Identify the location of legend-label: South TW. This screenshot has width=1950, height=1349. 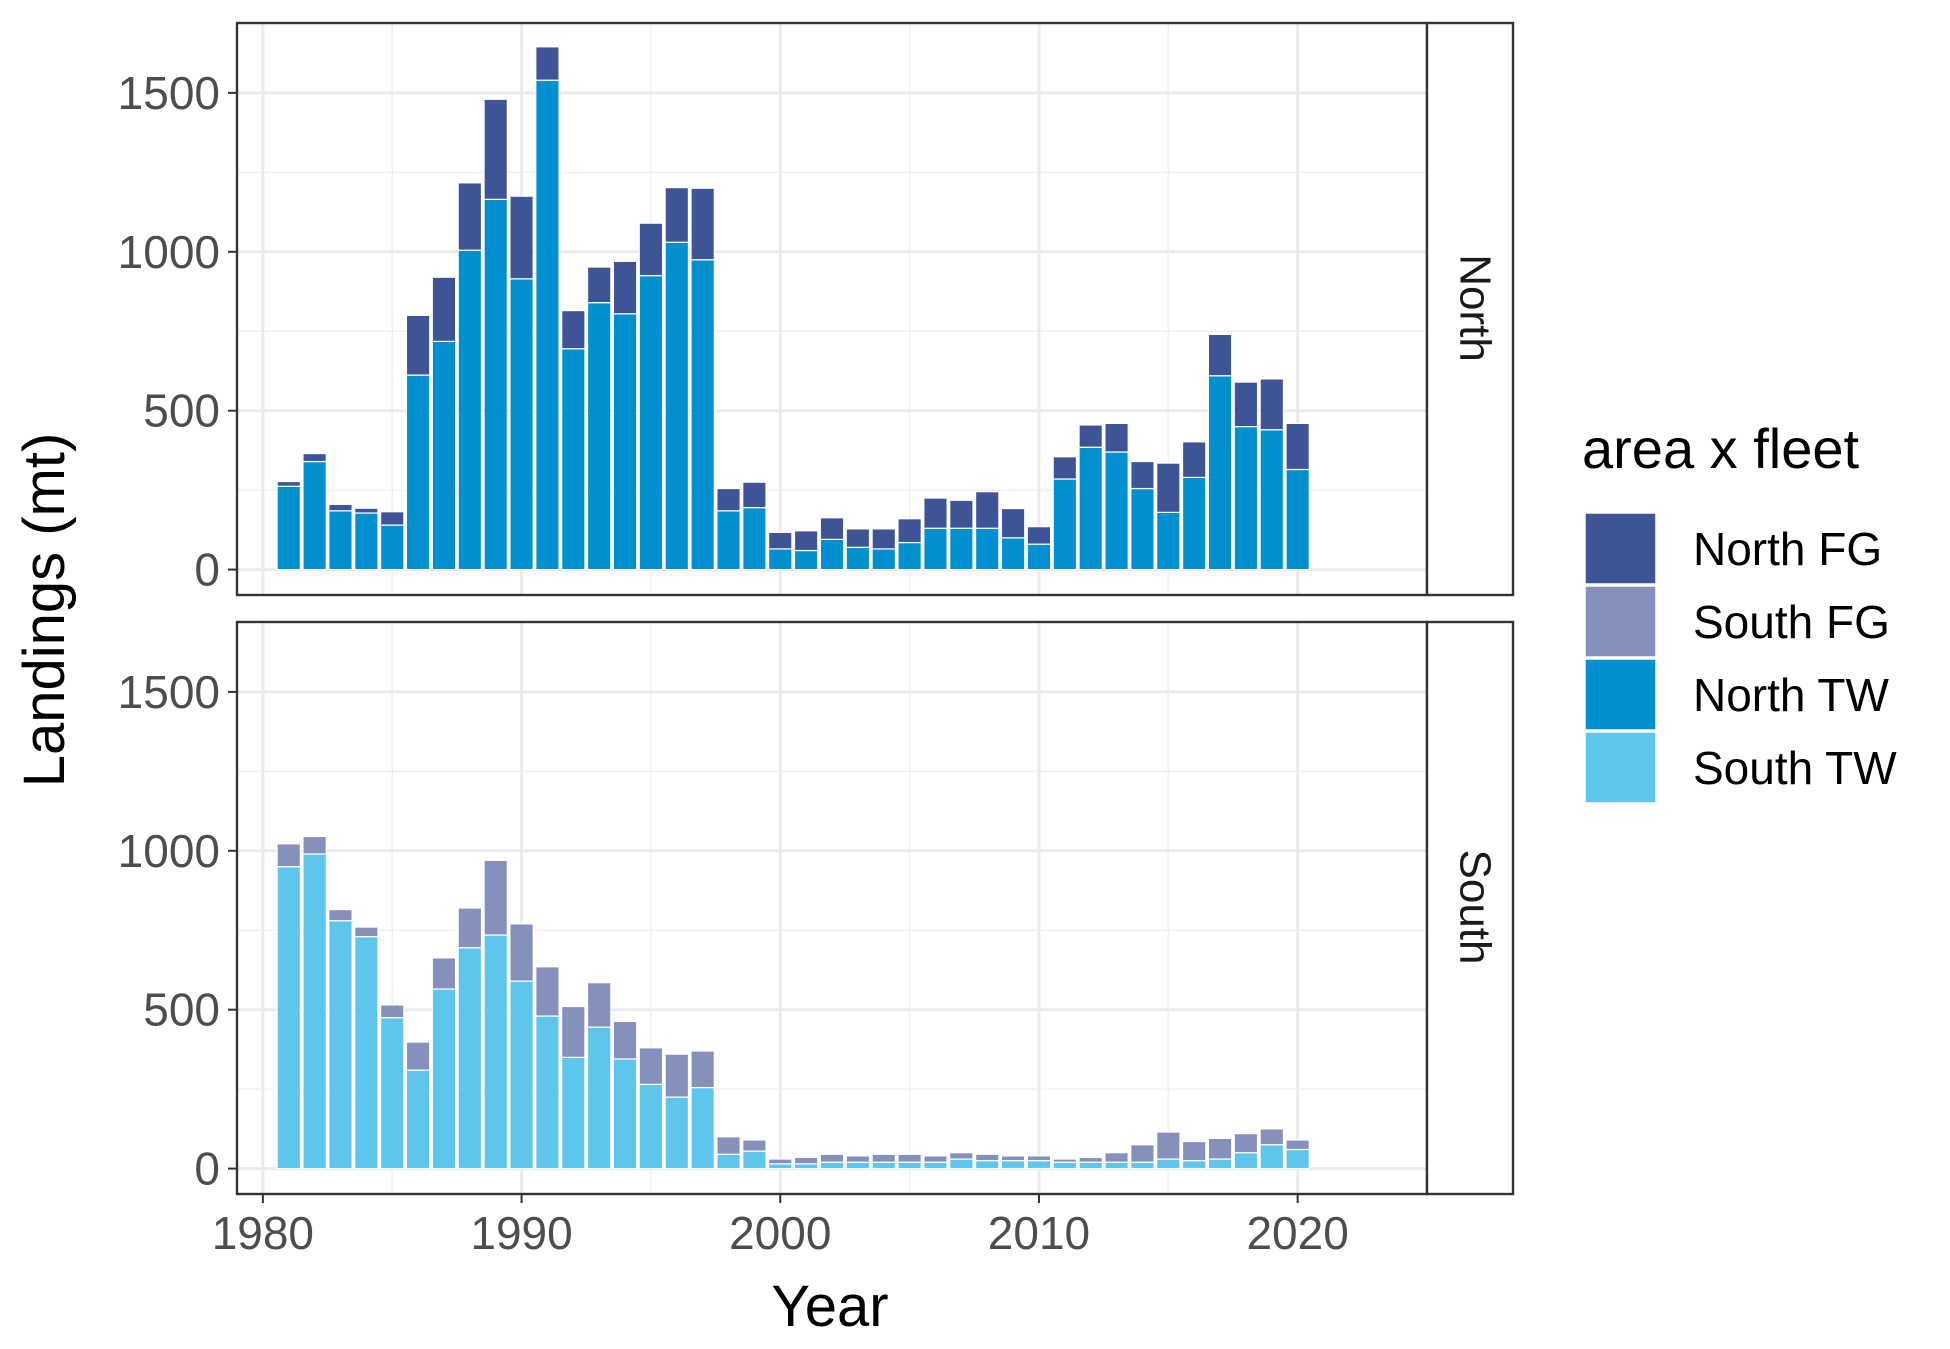
(1795, 768).